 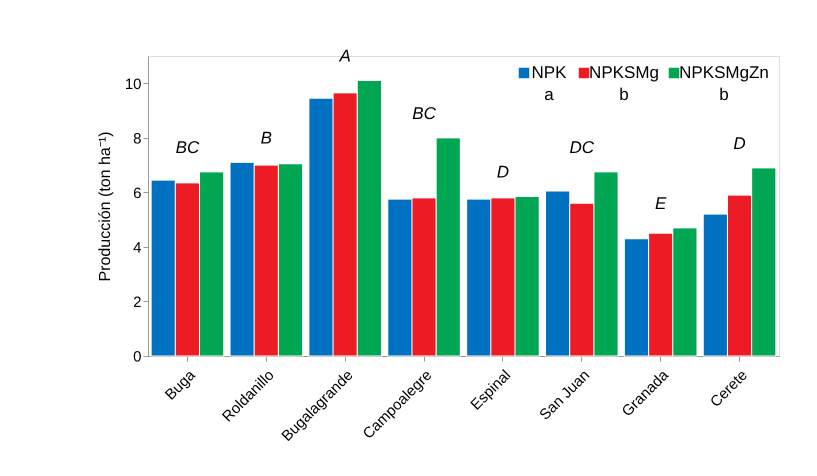 What do you see at coordinates (724, 83) in the screenshot?
I see `legend-label: NPKSMgZn b` at bounding box center [724, 83].